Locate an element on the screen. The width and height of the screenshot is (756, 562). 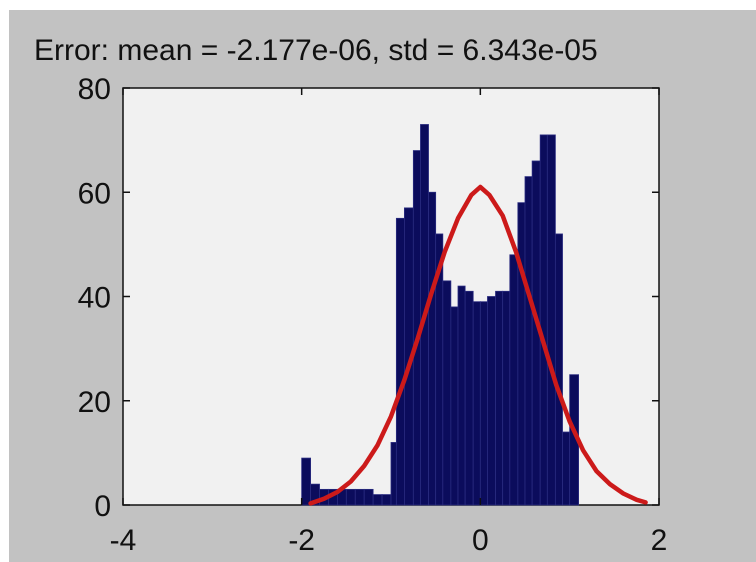
x-tick-label: -2 is located at coordinates (301, 540).